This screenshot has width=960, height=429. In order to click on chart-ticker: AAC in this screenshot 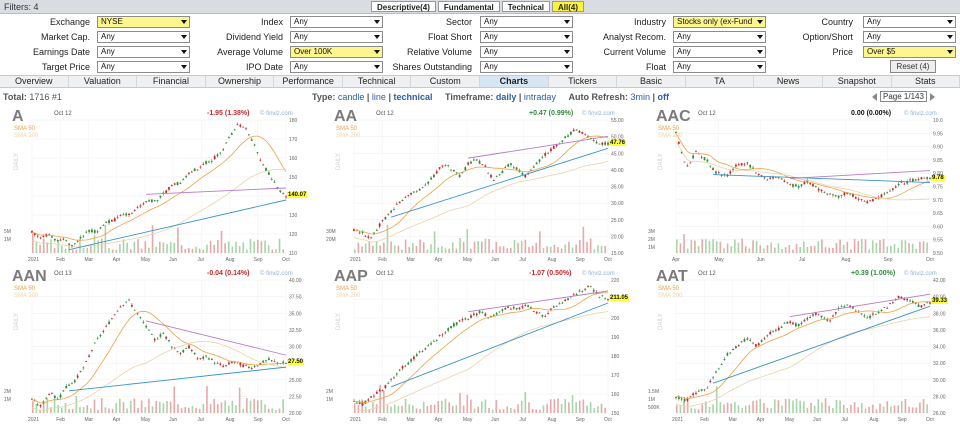, I will do `click(673, 116)`.